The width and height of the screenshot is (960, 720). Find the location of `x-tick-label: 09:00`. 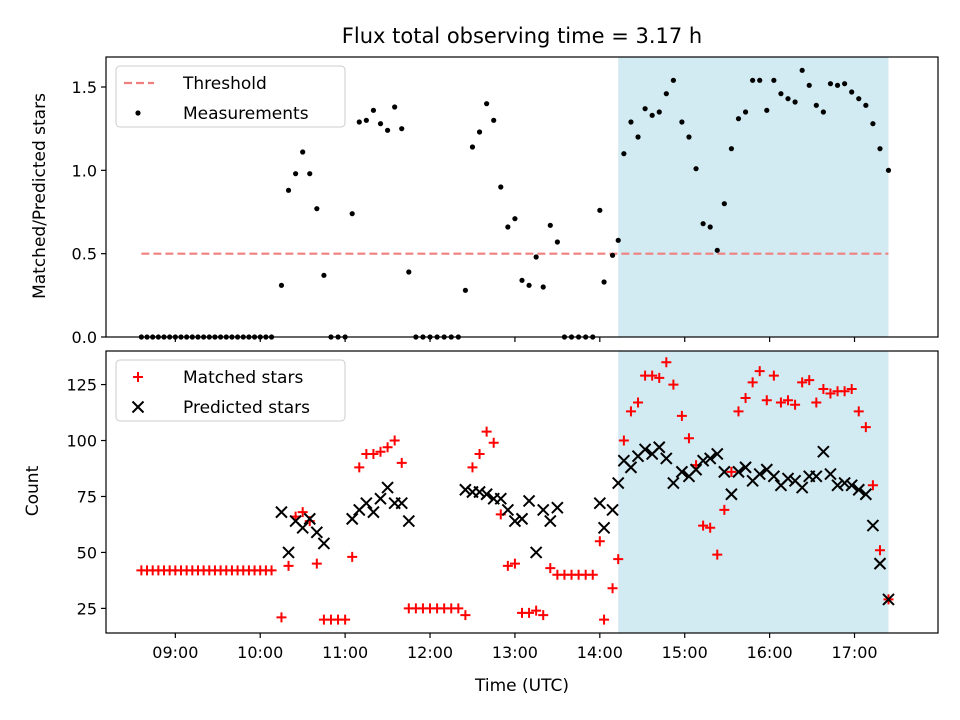

x-tick-label: 09:00 is located at coordinates (175, 652).